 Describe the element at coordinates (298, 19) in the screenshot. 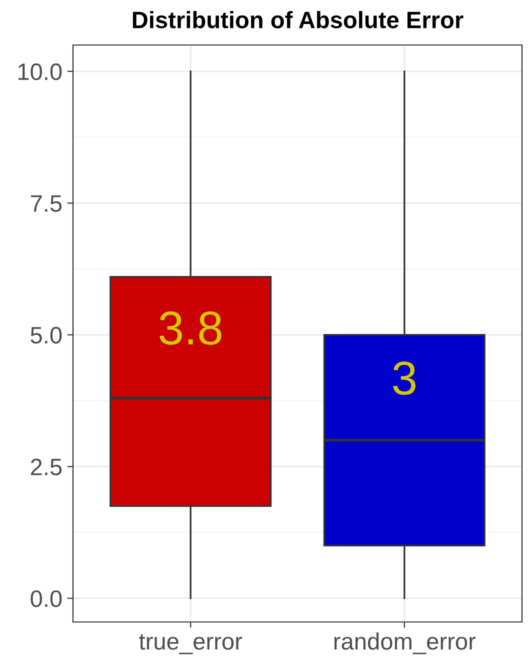

I see `chart-title: Distribution of Absolute Error` at that location.